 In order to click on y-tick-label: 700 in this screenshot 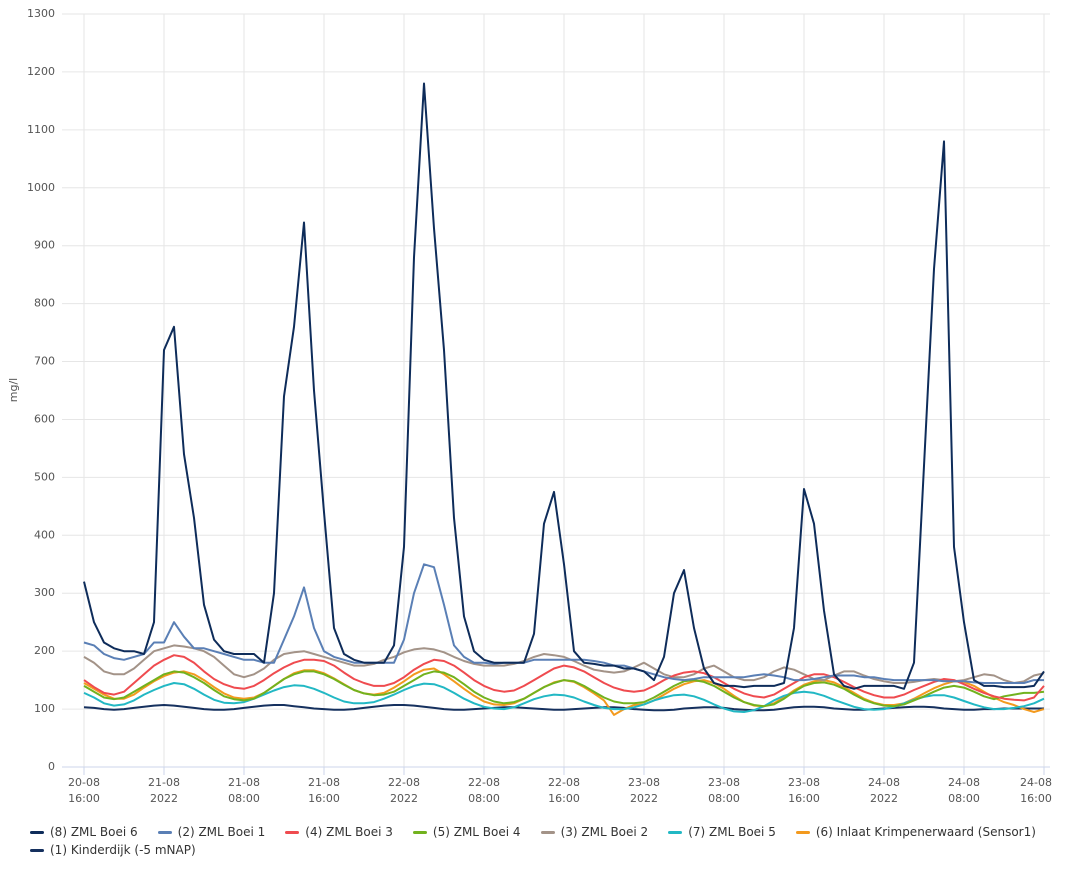, I will do `click(44, 361)`.